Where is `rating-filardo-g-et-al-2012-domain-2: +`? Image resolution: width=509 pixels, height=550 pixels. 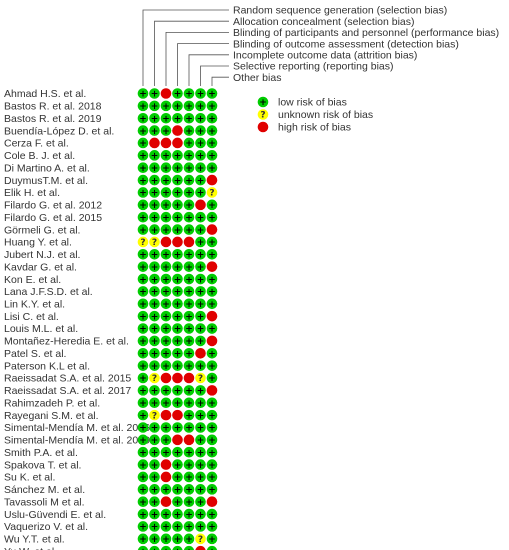
rating-filardo-g-et-al-2012-domain-2: + is located at coordinates (154, 205).